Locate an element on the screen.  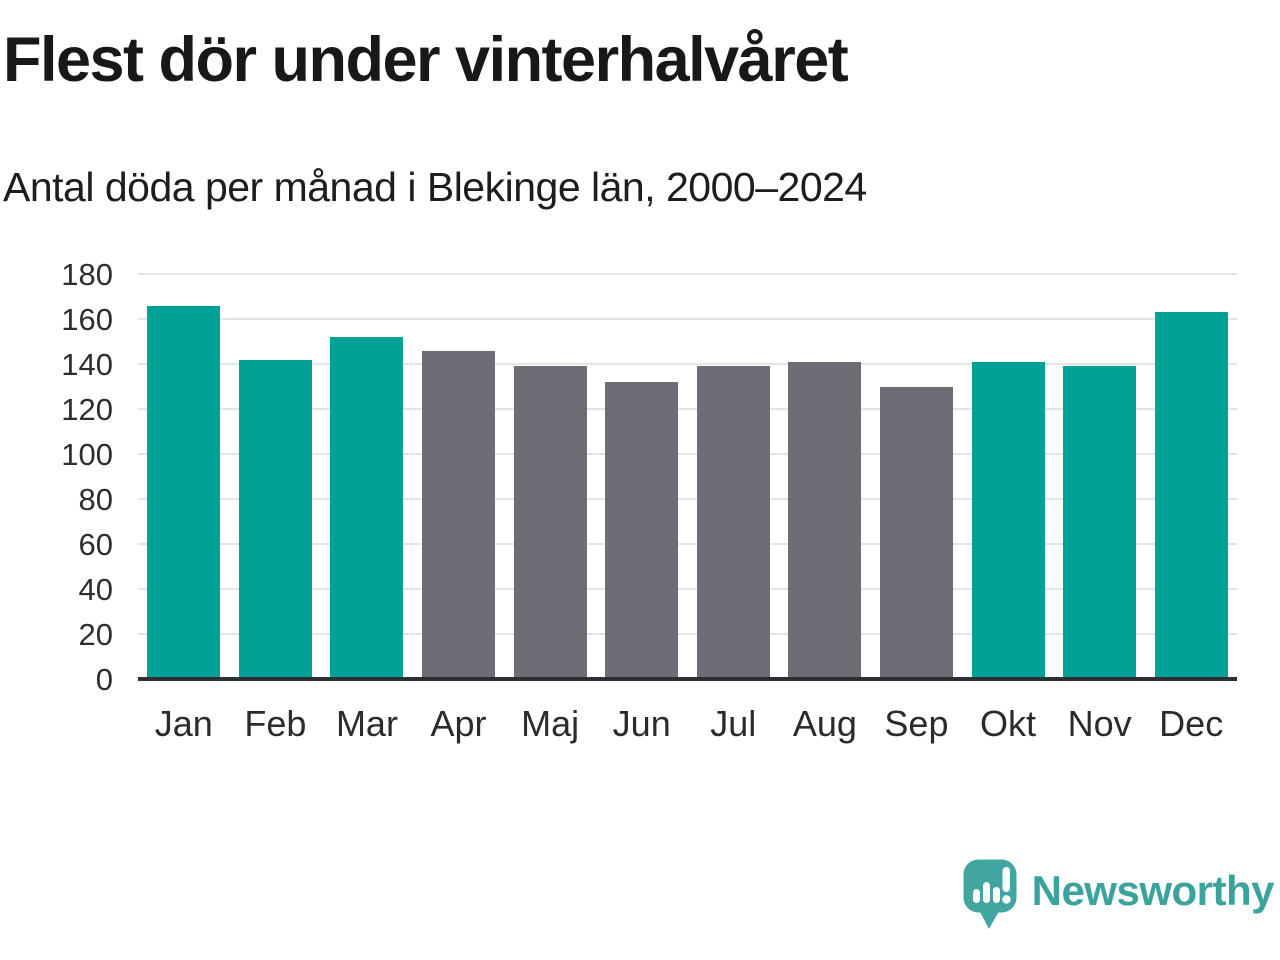
bar-nov is located at coordinates (1100, 522).